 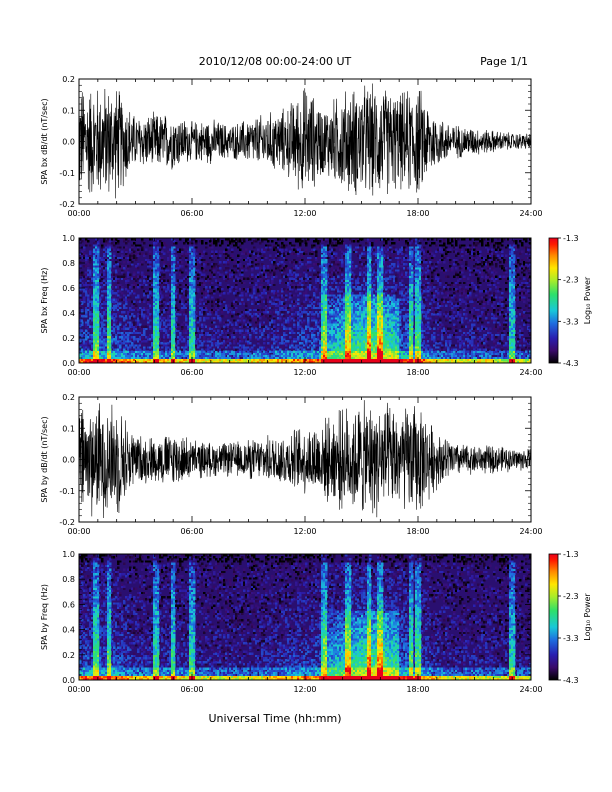 I want to click on y-axis-label: SPA bx dB/dt (nT/sec), so click(x=44, y=141).